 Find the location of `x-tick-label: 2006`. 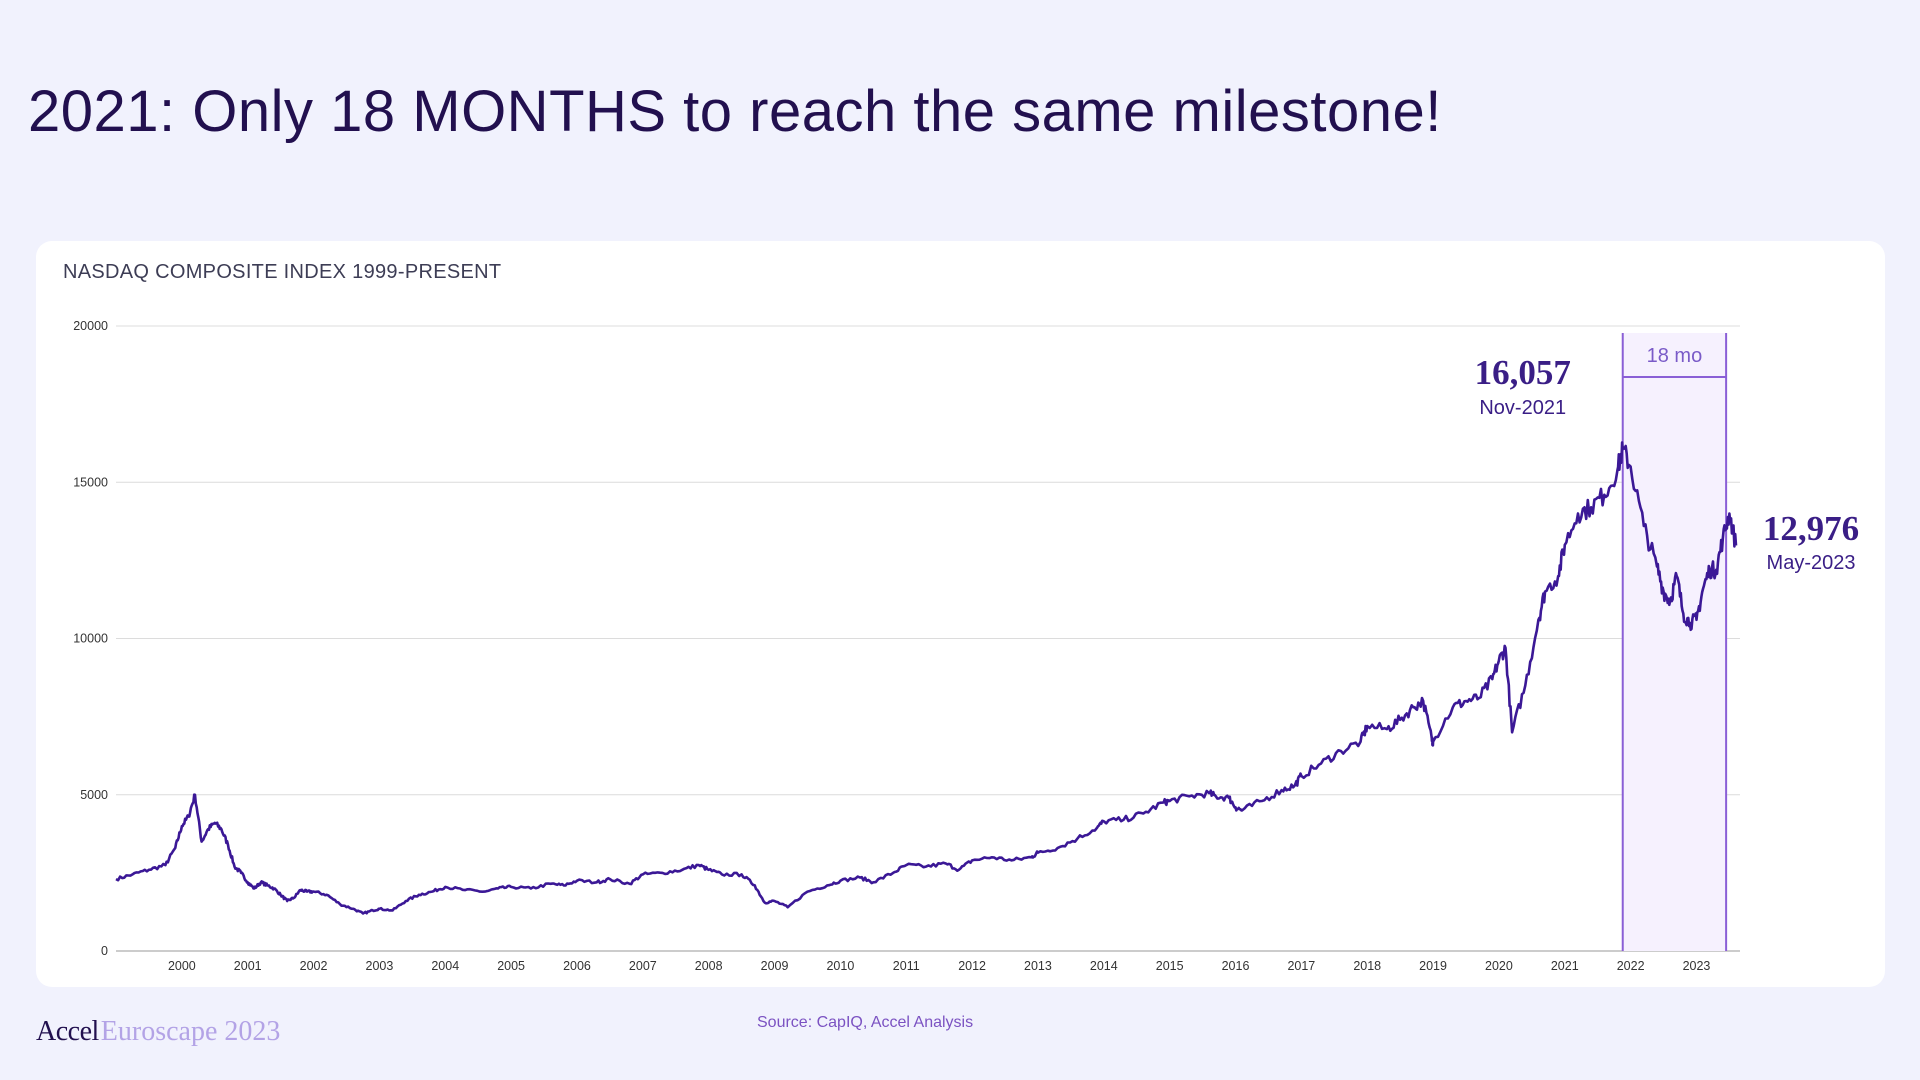

x-tick-label: 2006 is located at coordinates (577, 966).